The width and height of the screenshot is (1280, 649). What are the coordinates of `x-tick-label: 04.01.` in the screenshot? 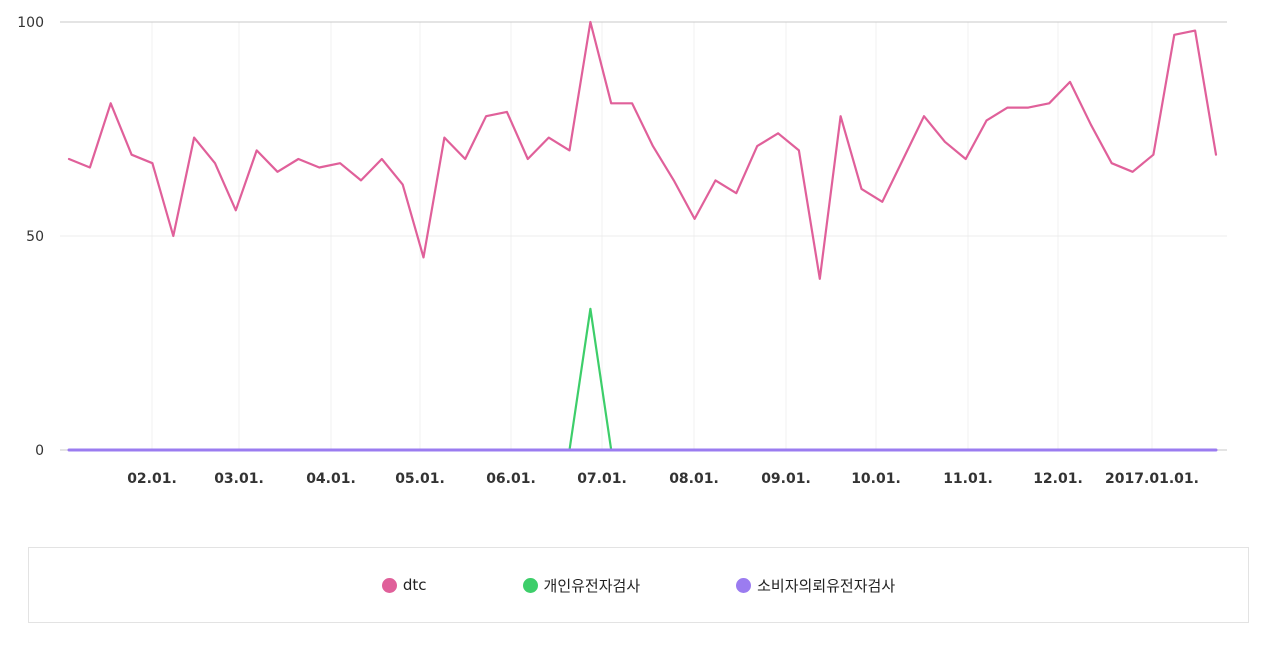 It's located at (331, 479).